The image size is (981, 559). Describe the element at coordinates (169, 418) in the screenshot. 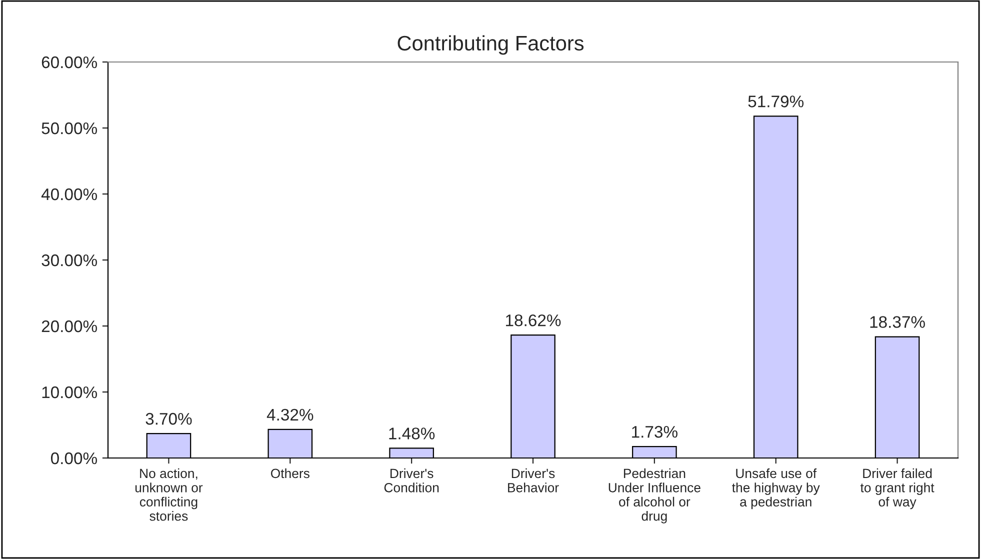

I see `data-label: 3.70%` at that location.